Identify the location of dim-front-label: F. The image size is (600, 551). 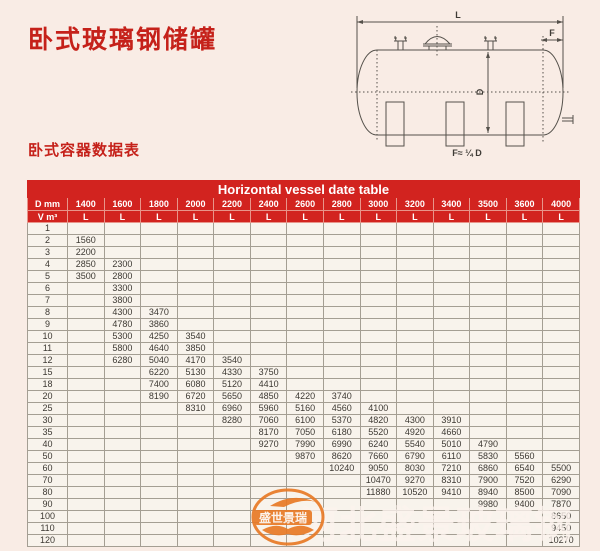
(552, 33).